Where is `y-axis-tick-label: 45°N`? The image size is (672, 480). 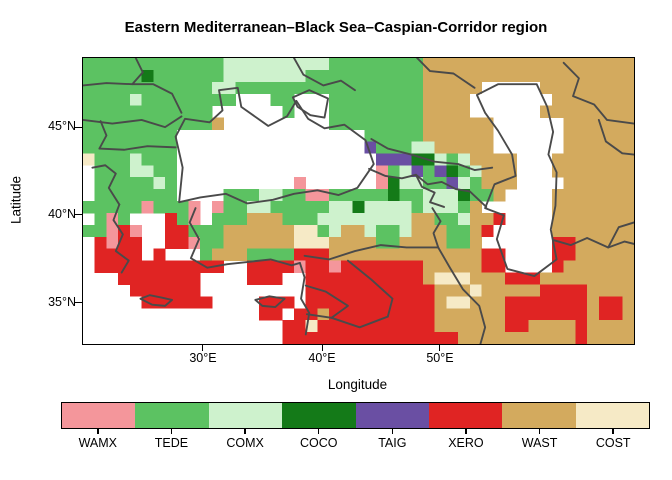 y-axis-tick-label: 45°N is located at coordinates (62, 126).